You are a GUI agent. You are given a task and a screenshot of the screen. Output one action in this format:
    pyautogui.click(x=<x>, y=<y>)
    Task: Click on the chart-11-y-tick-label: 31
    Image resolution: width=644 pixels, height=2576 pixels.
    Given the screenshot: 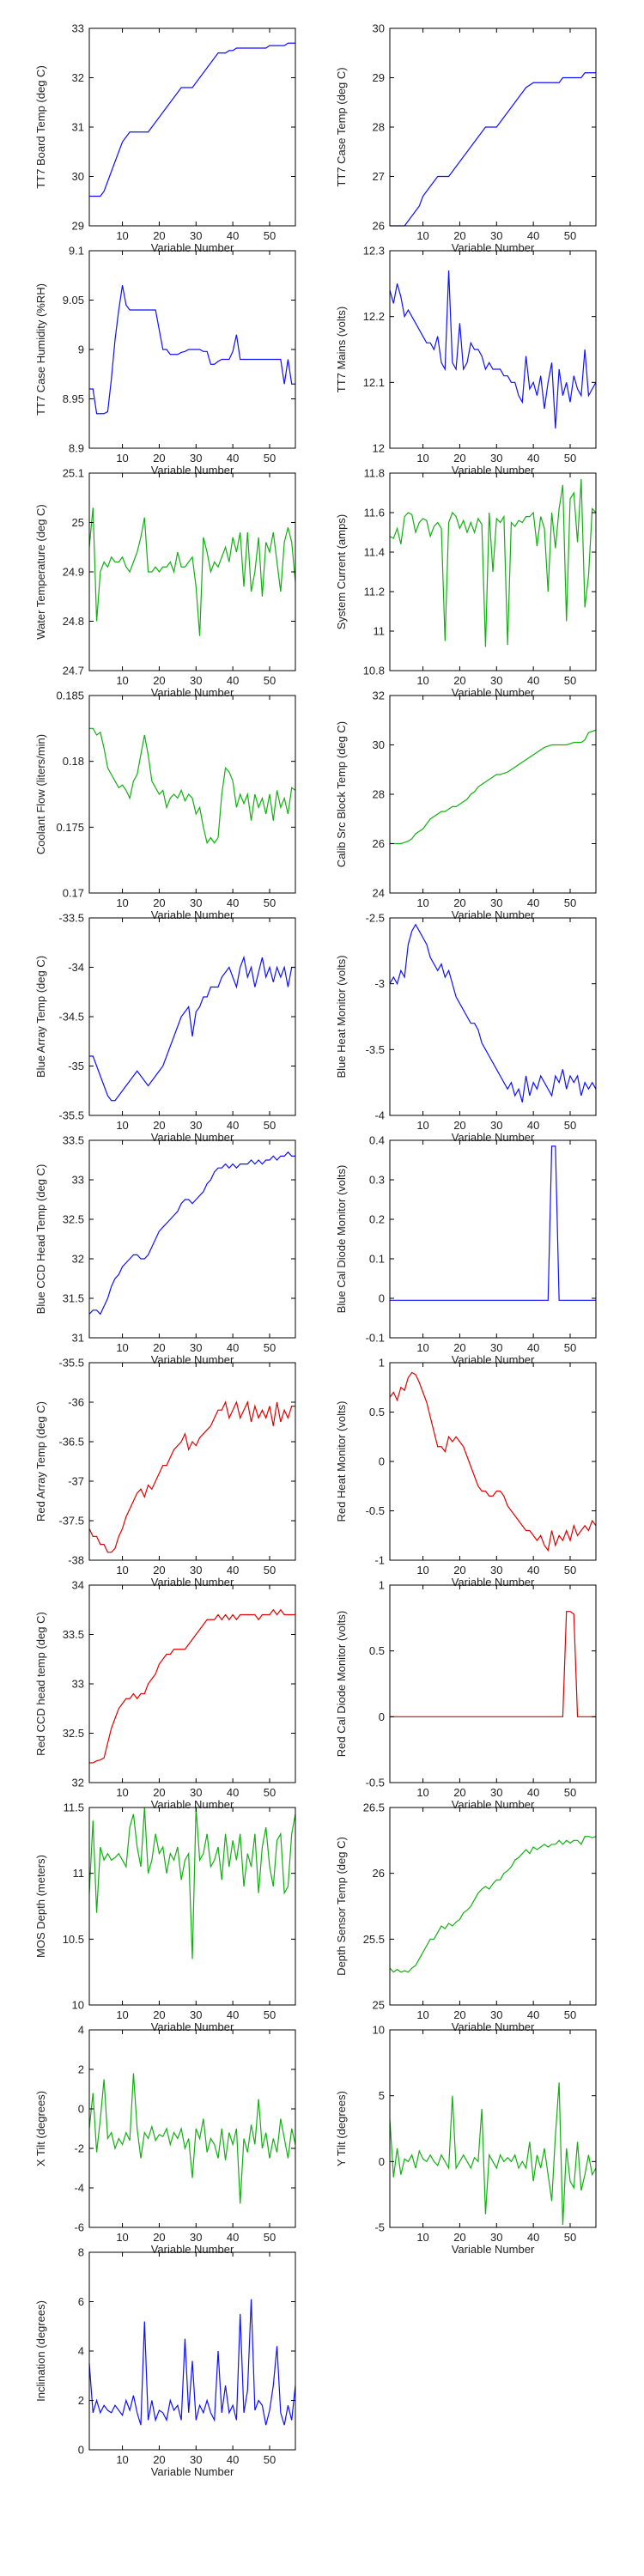 What is the action you would take?
    pyautogui.click(x=78, y=1338)
    